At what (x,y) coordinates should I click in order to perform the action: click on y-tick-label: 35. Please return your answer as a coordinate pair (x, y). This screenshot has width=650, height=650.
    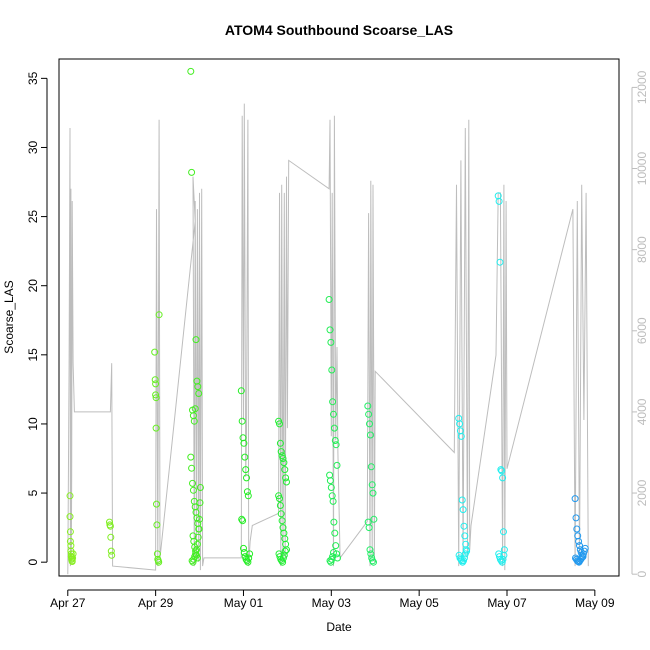
    Looking at the image, I should click on (33, 78).